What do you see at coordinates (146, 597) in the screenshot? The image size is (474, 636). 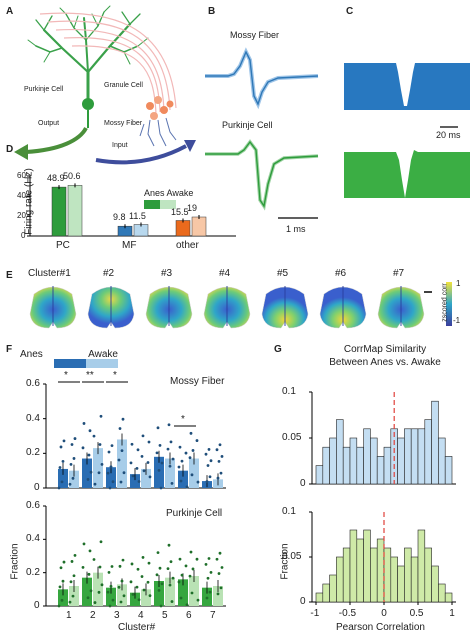 I see `f-bottom-bar-4-awake` at bounding box center [146, 597].